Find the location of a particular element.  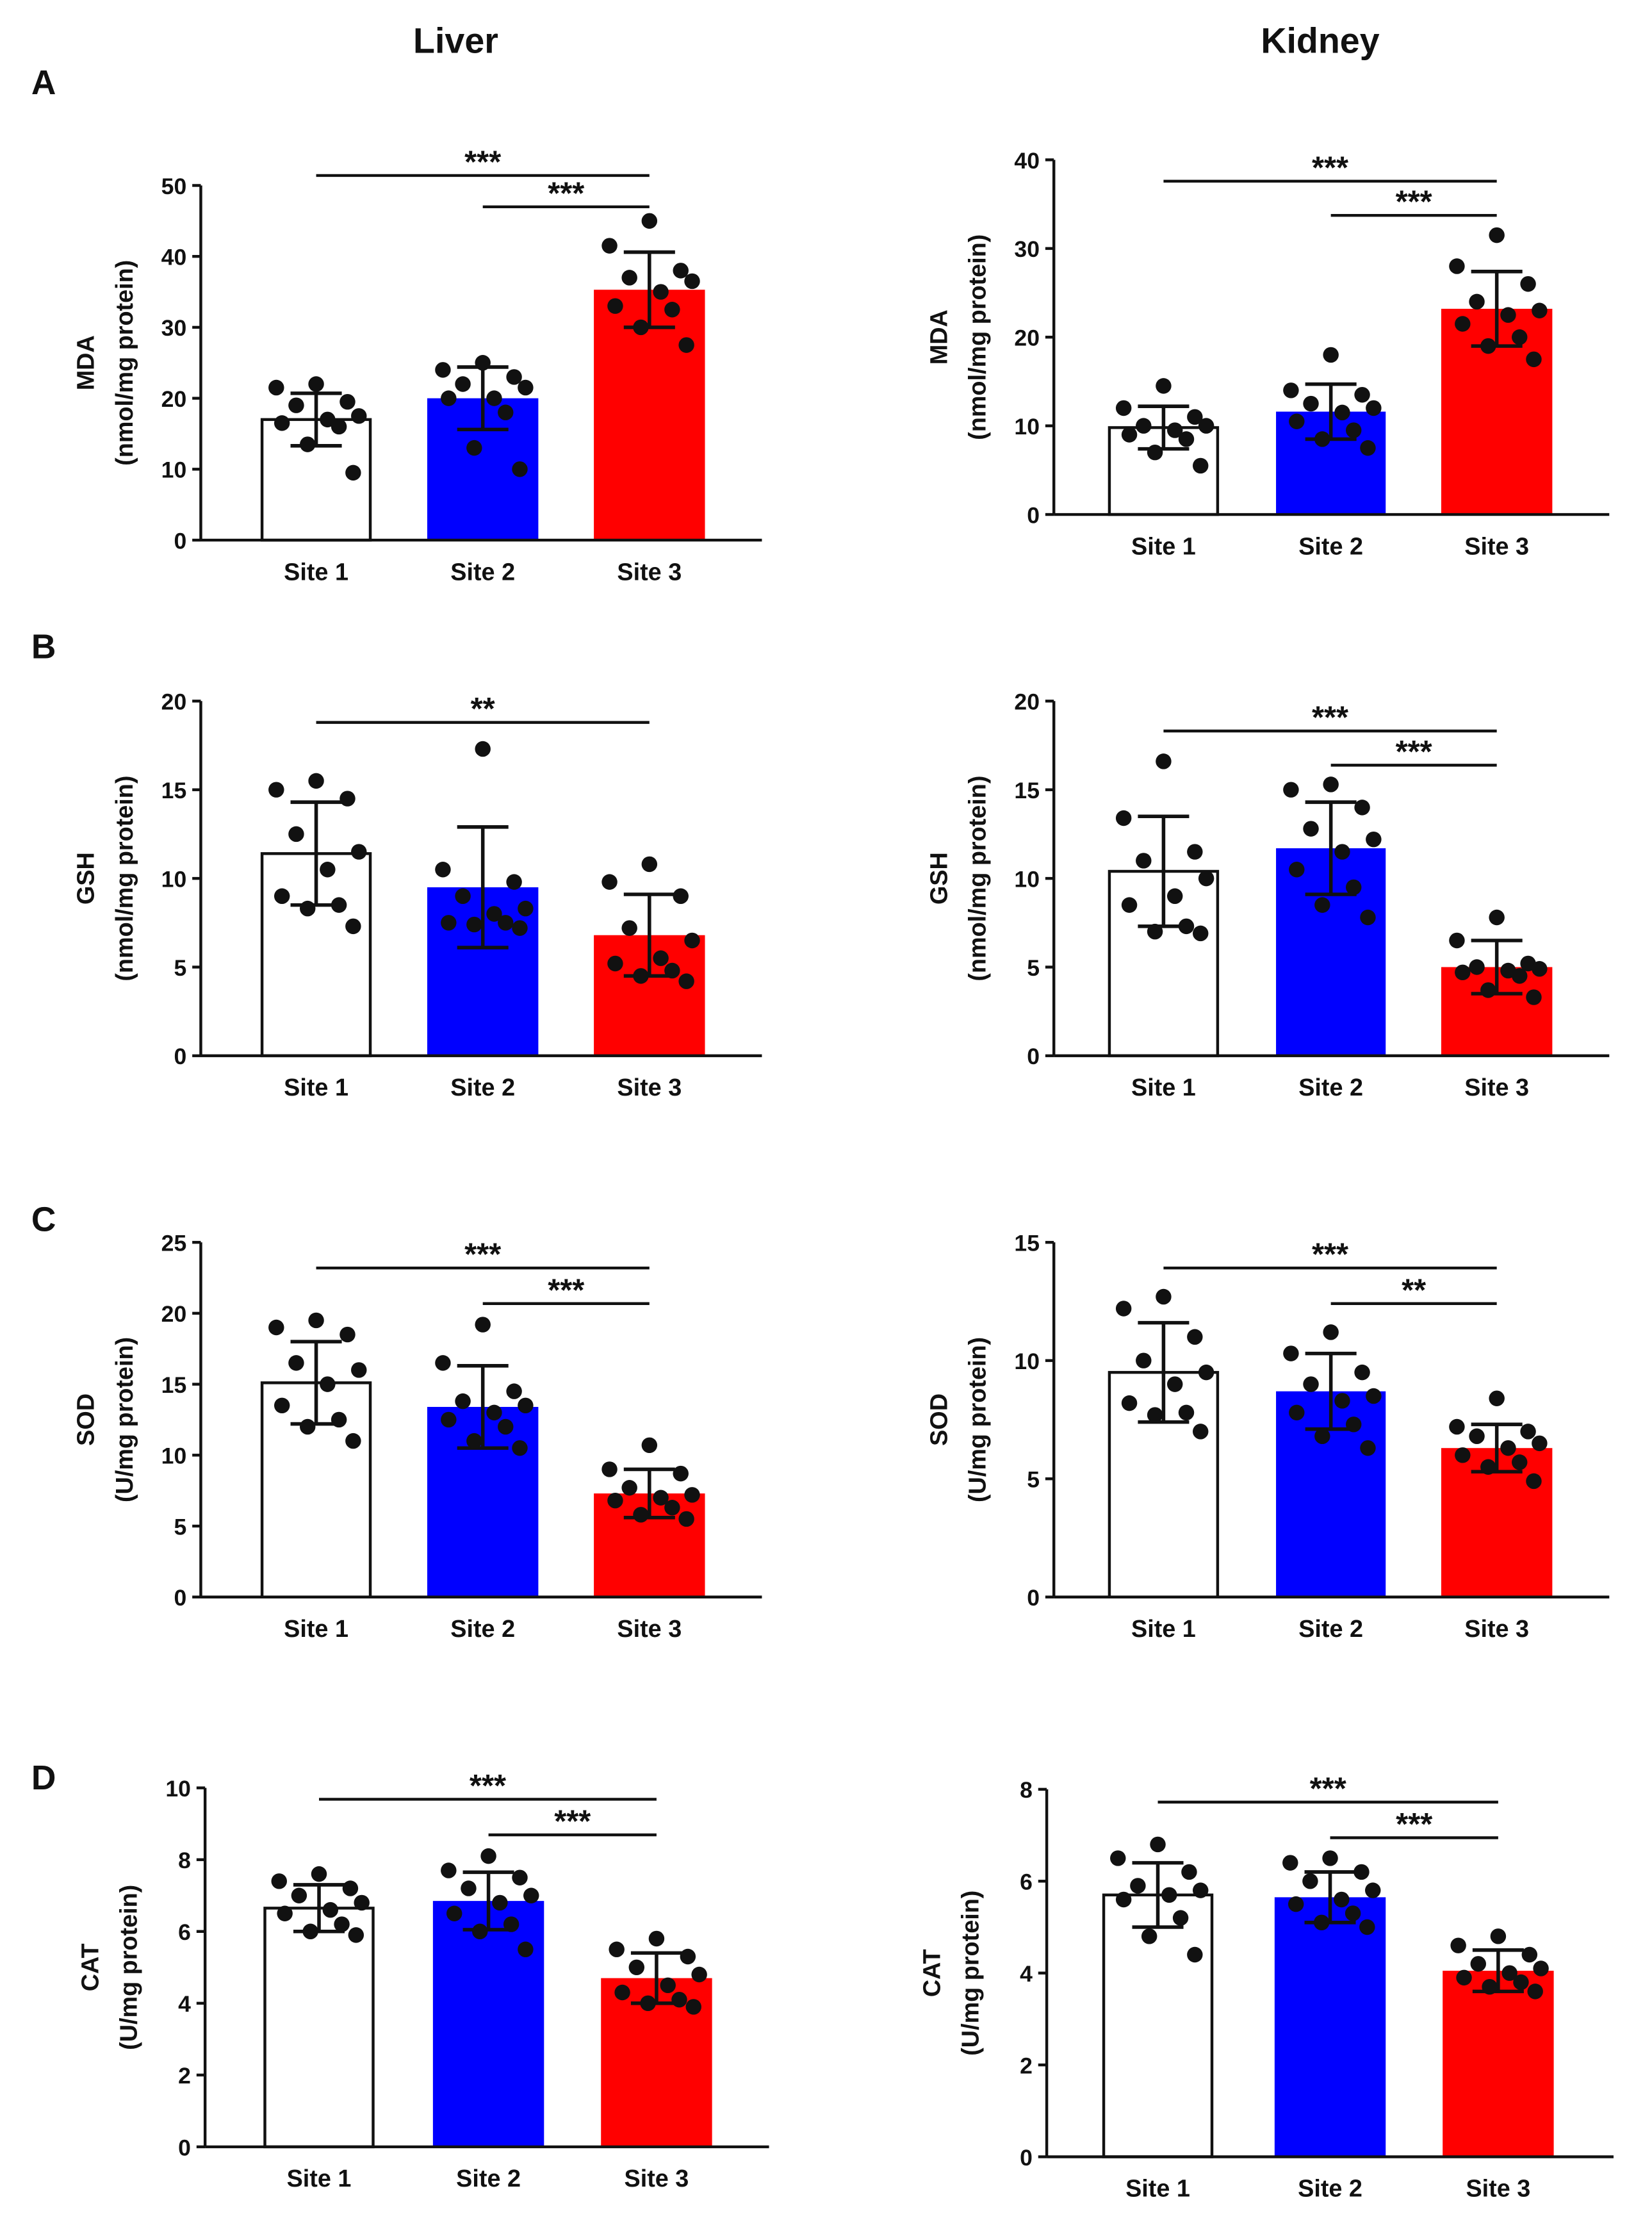

y-tick-label: 20 is located at coordinates (1027, 338).